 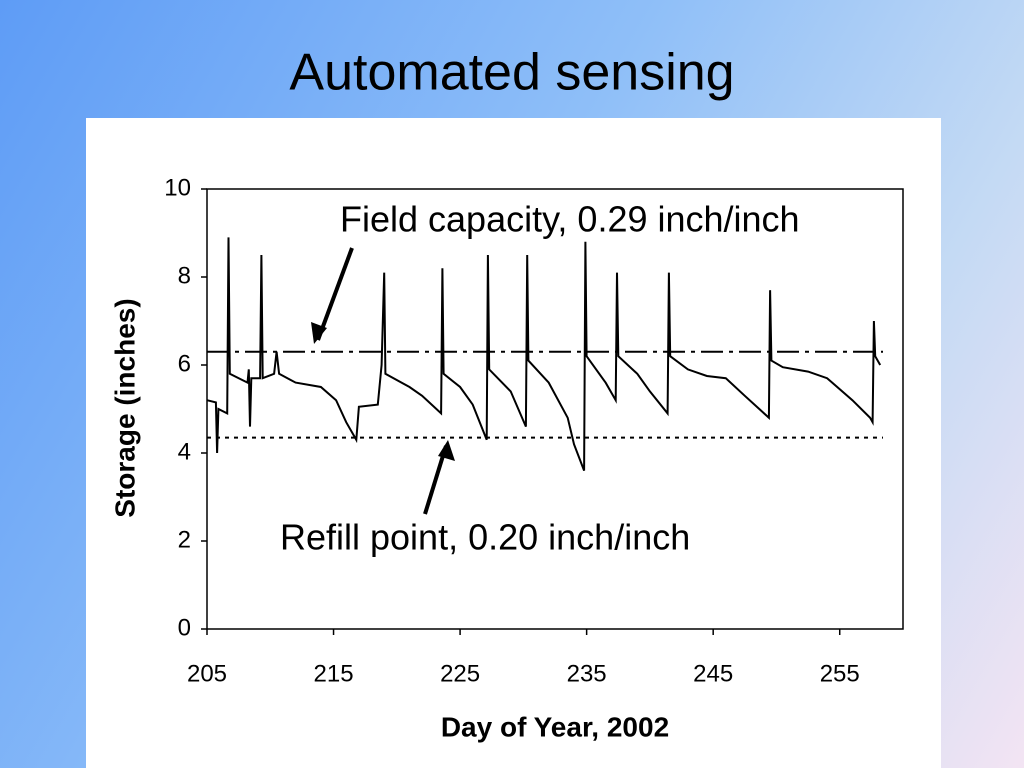 What do you see at coordinates (485, 537) in the screenshot?
I see `annotation: Refill point, 0.20 inch/inch` at bounding box center [485, 537].